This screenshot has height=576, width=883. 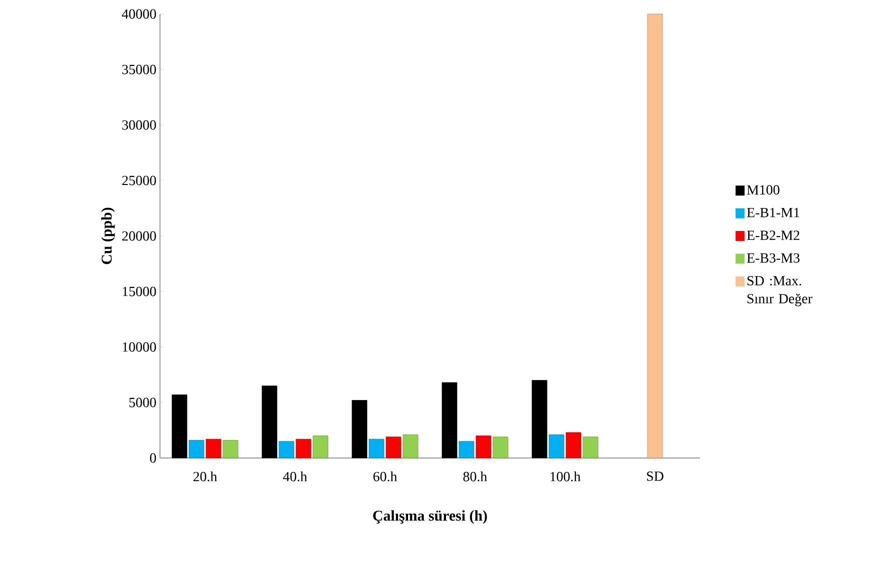 What do you see at coordinates (385, 476) in the screenshot?
I see `x-tick-label: 60.h` at bounding box center [385, 476].